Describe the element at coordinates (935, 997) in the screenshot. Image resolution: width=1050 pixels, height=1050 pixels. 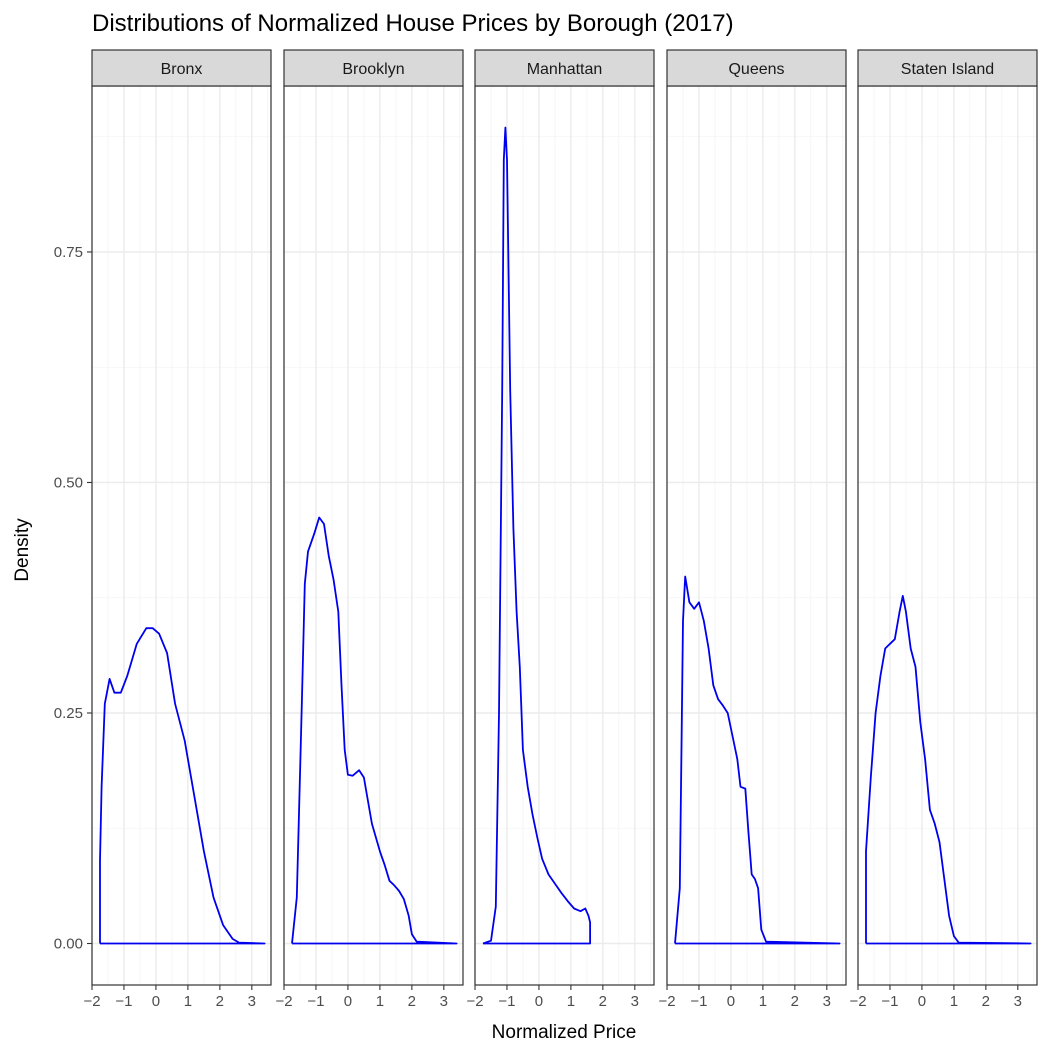
I see `x-axis-staten-island: −2 −1 0 1 2 3` at that location.